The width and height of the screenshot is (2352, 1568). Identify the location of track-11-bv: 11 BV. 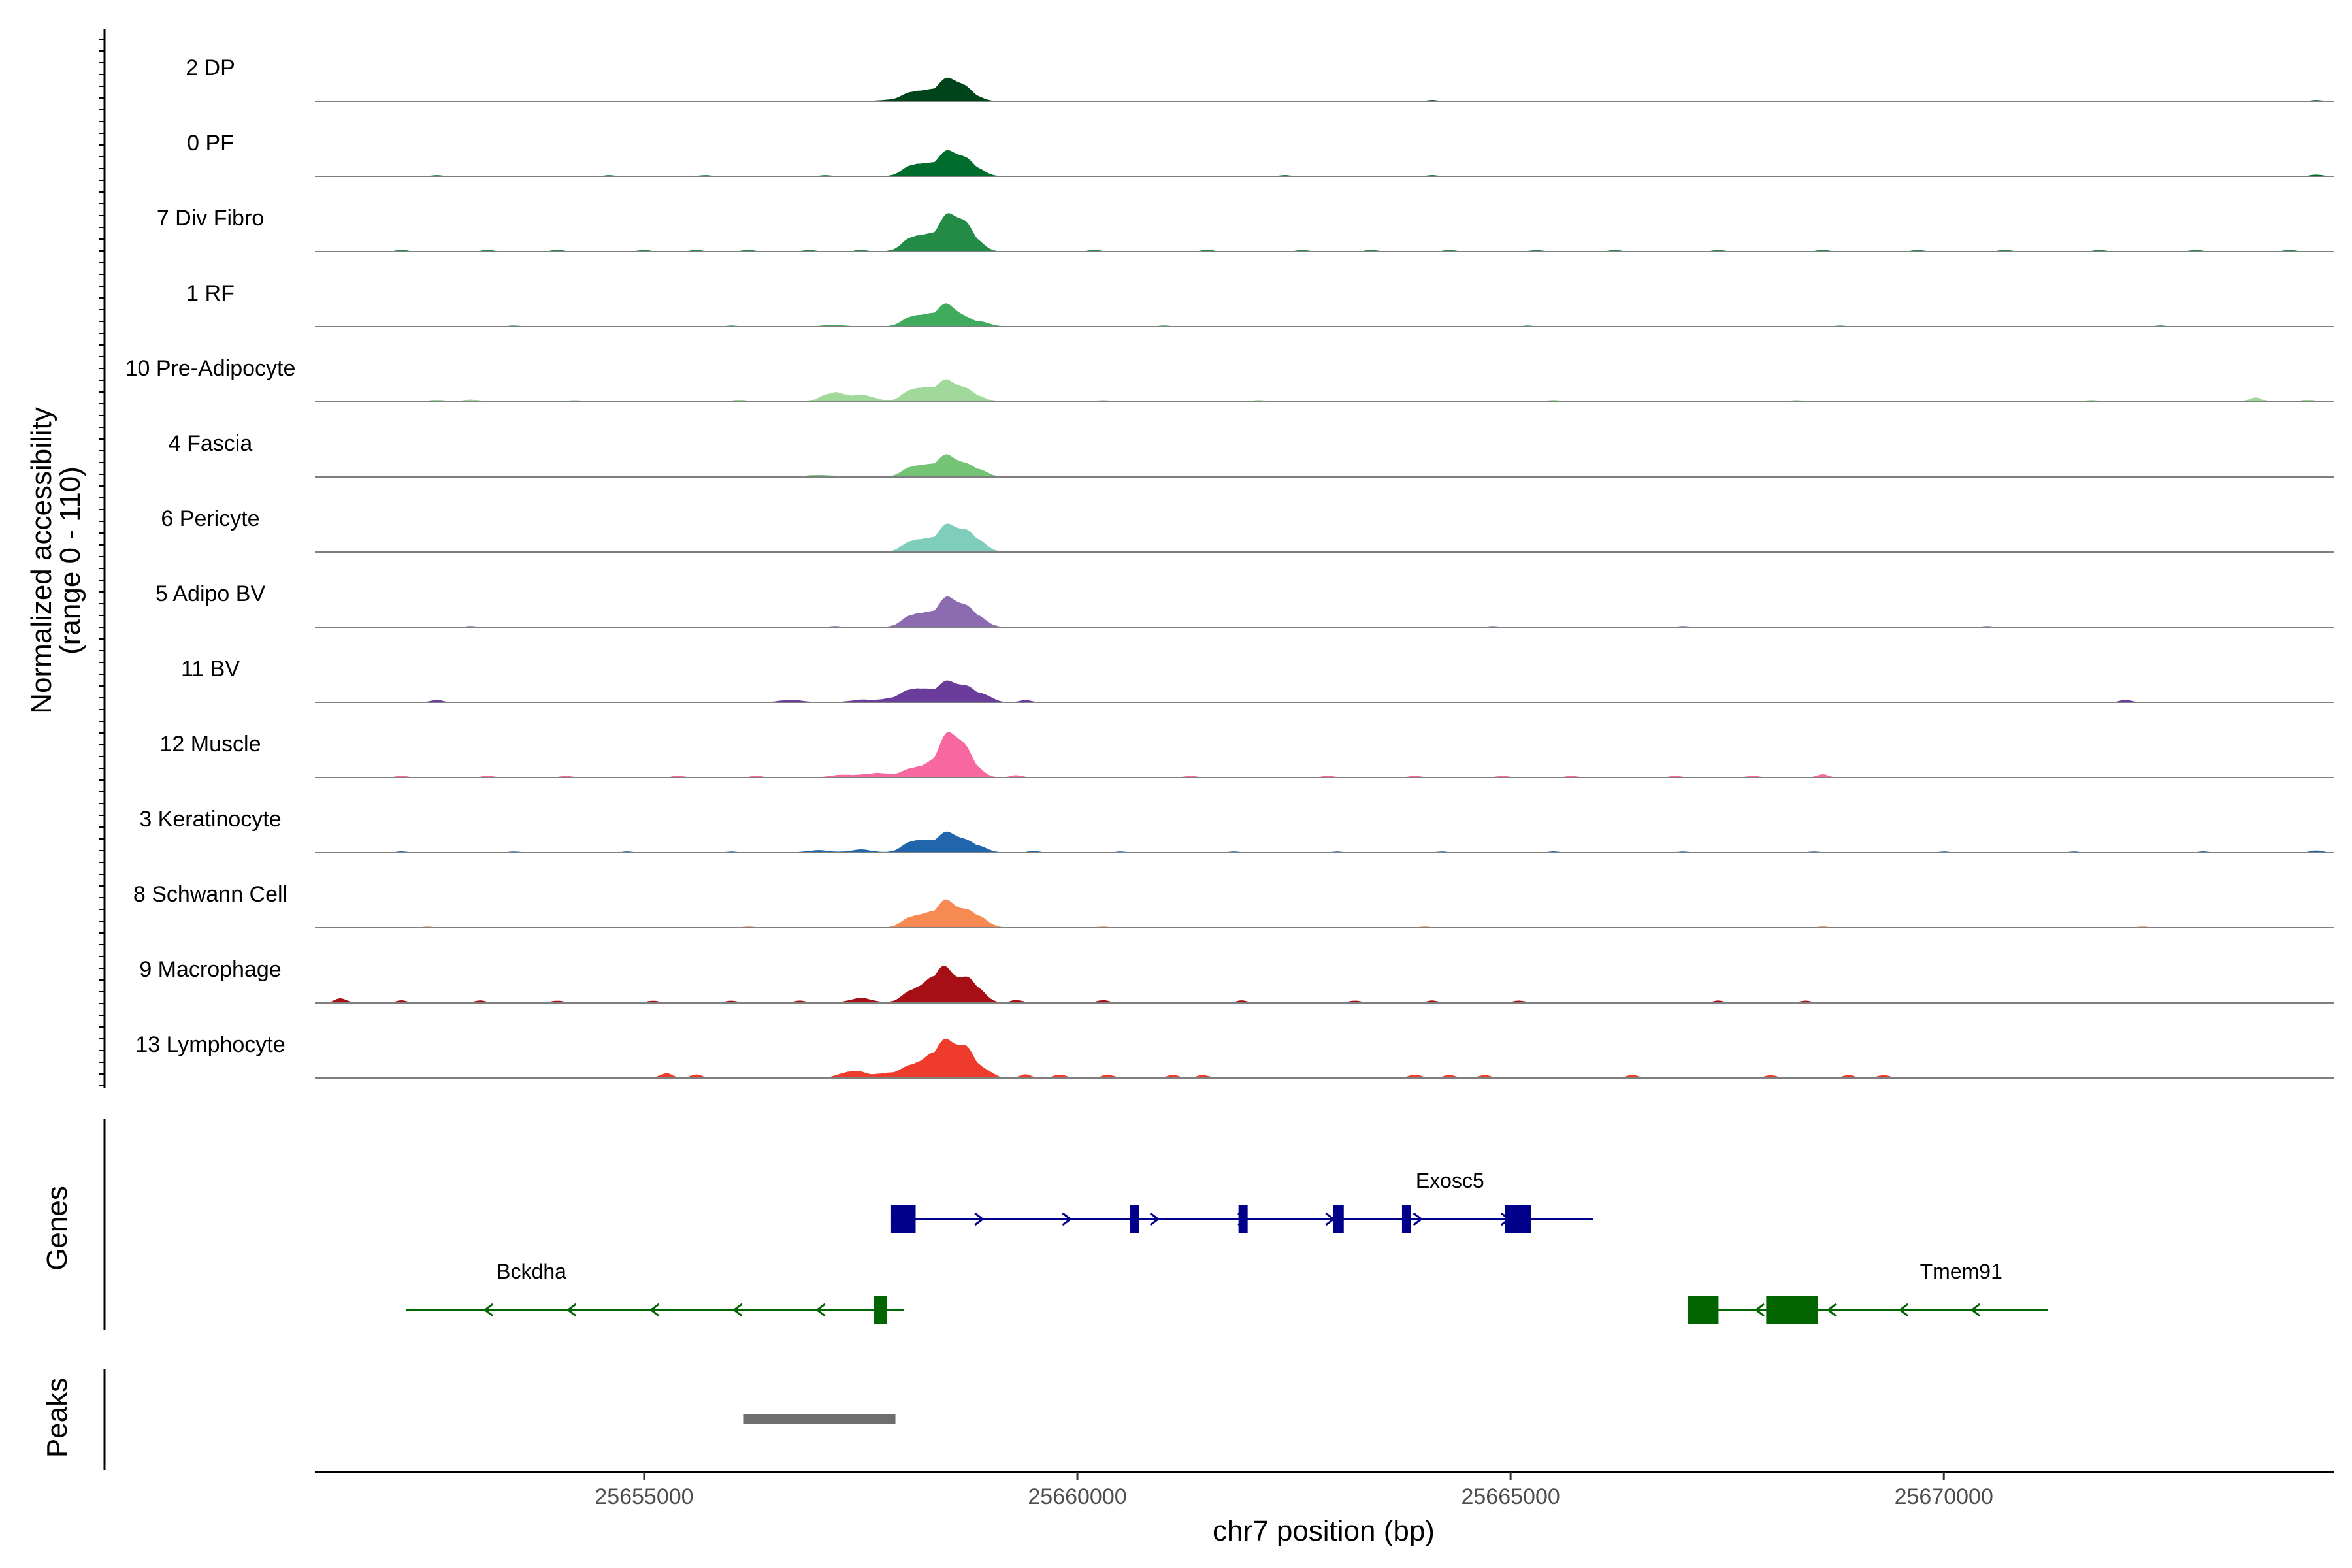
(1257, 680).